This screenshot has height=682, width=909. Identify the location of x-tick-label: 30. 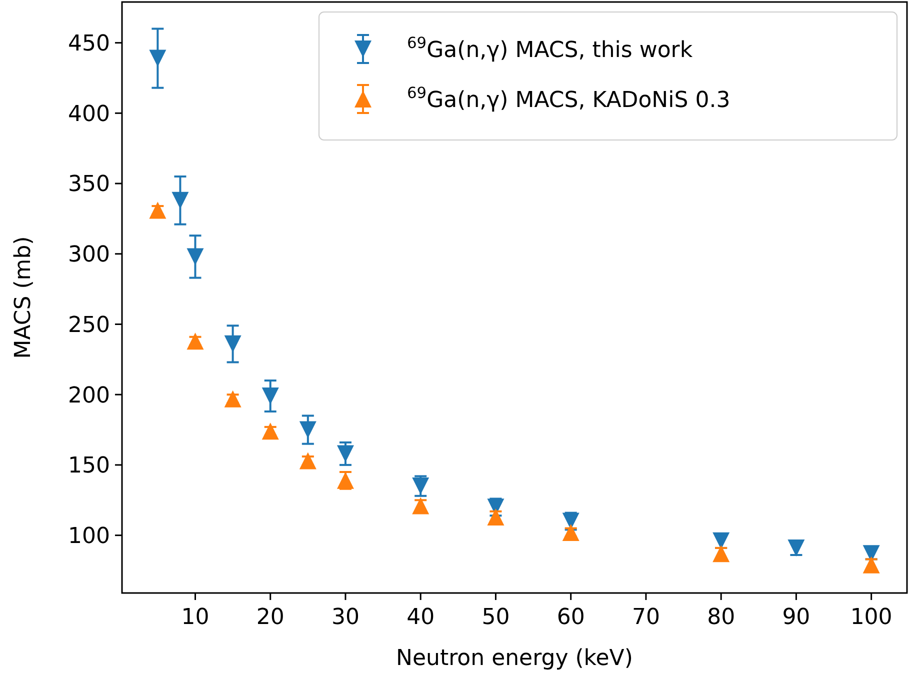
(345, 617).